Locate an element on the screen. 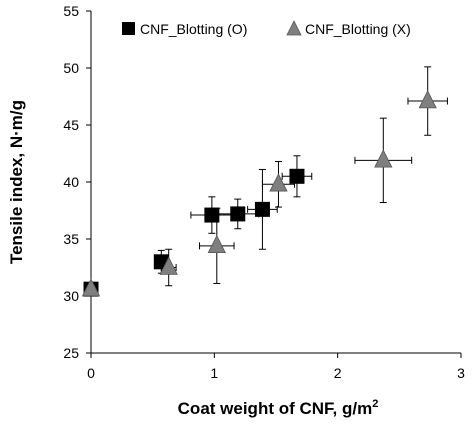 Image resolution: width=473 pixels, height=431 pixels. legend-label-series-2: CNF_Blotting (X) is located at coordinates (358, 29).